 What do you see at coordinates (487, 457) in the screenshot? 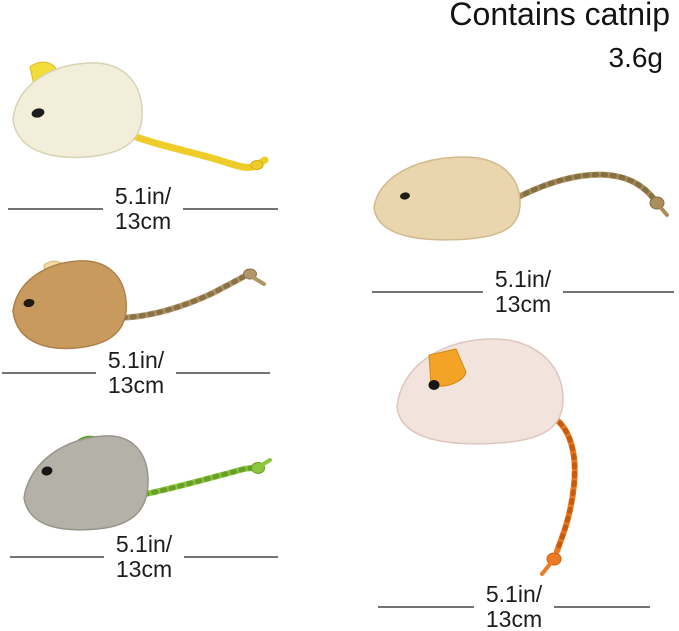
I see `pink-mouse-illustration` at bounding box center [487, 457].